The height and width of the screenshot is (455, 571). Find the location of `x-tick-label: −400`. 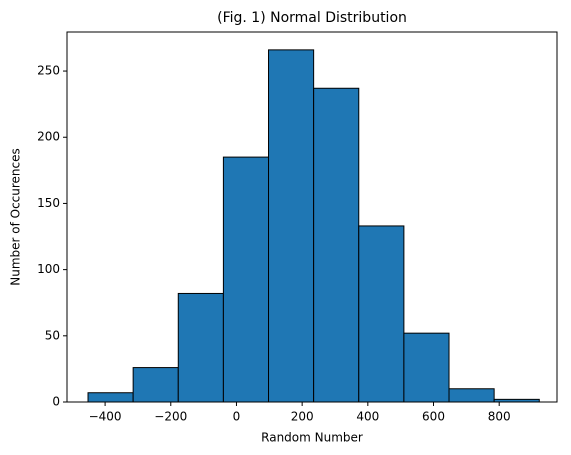

x-tick-label: −400 is located at coordinates (105, 417).